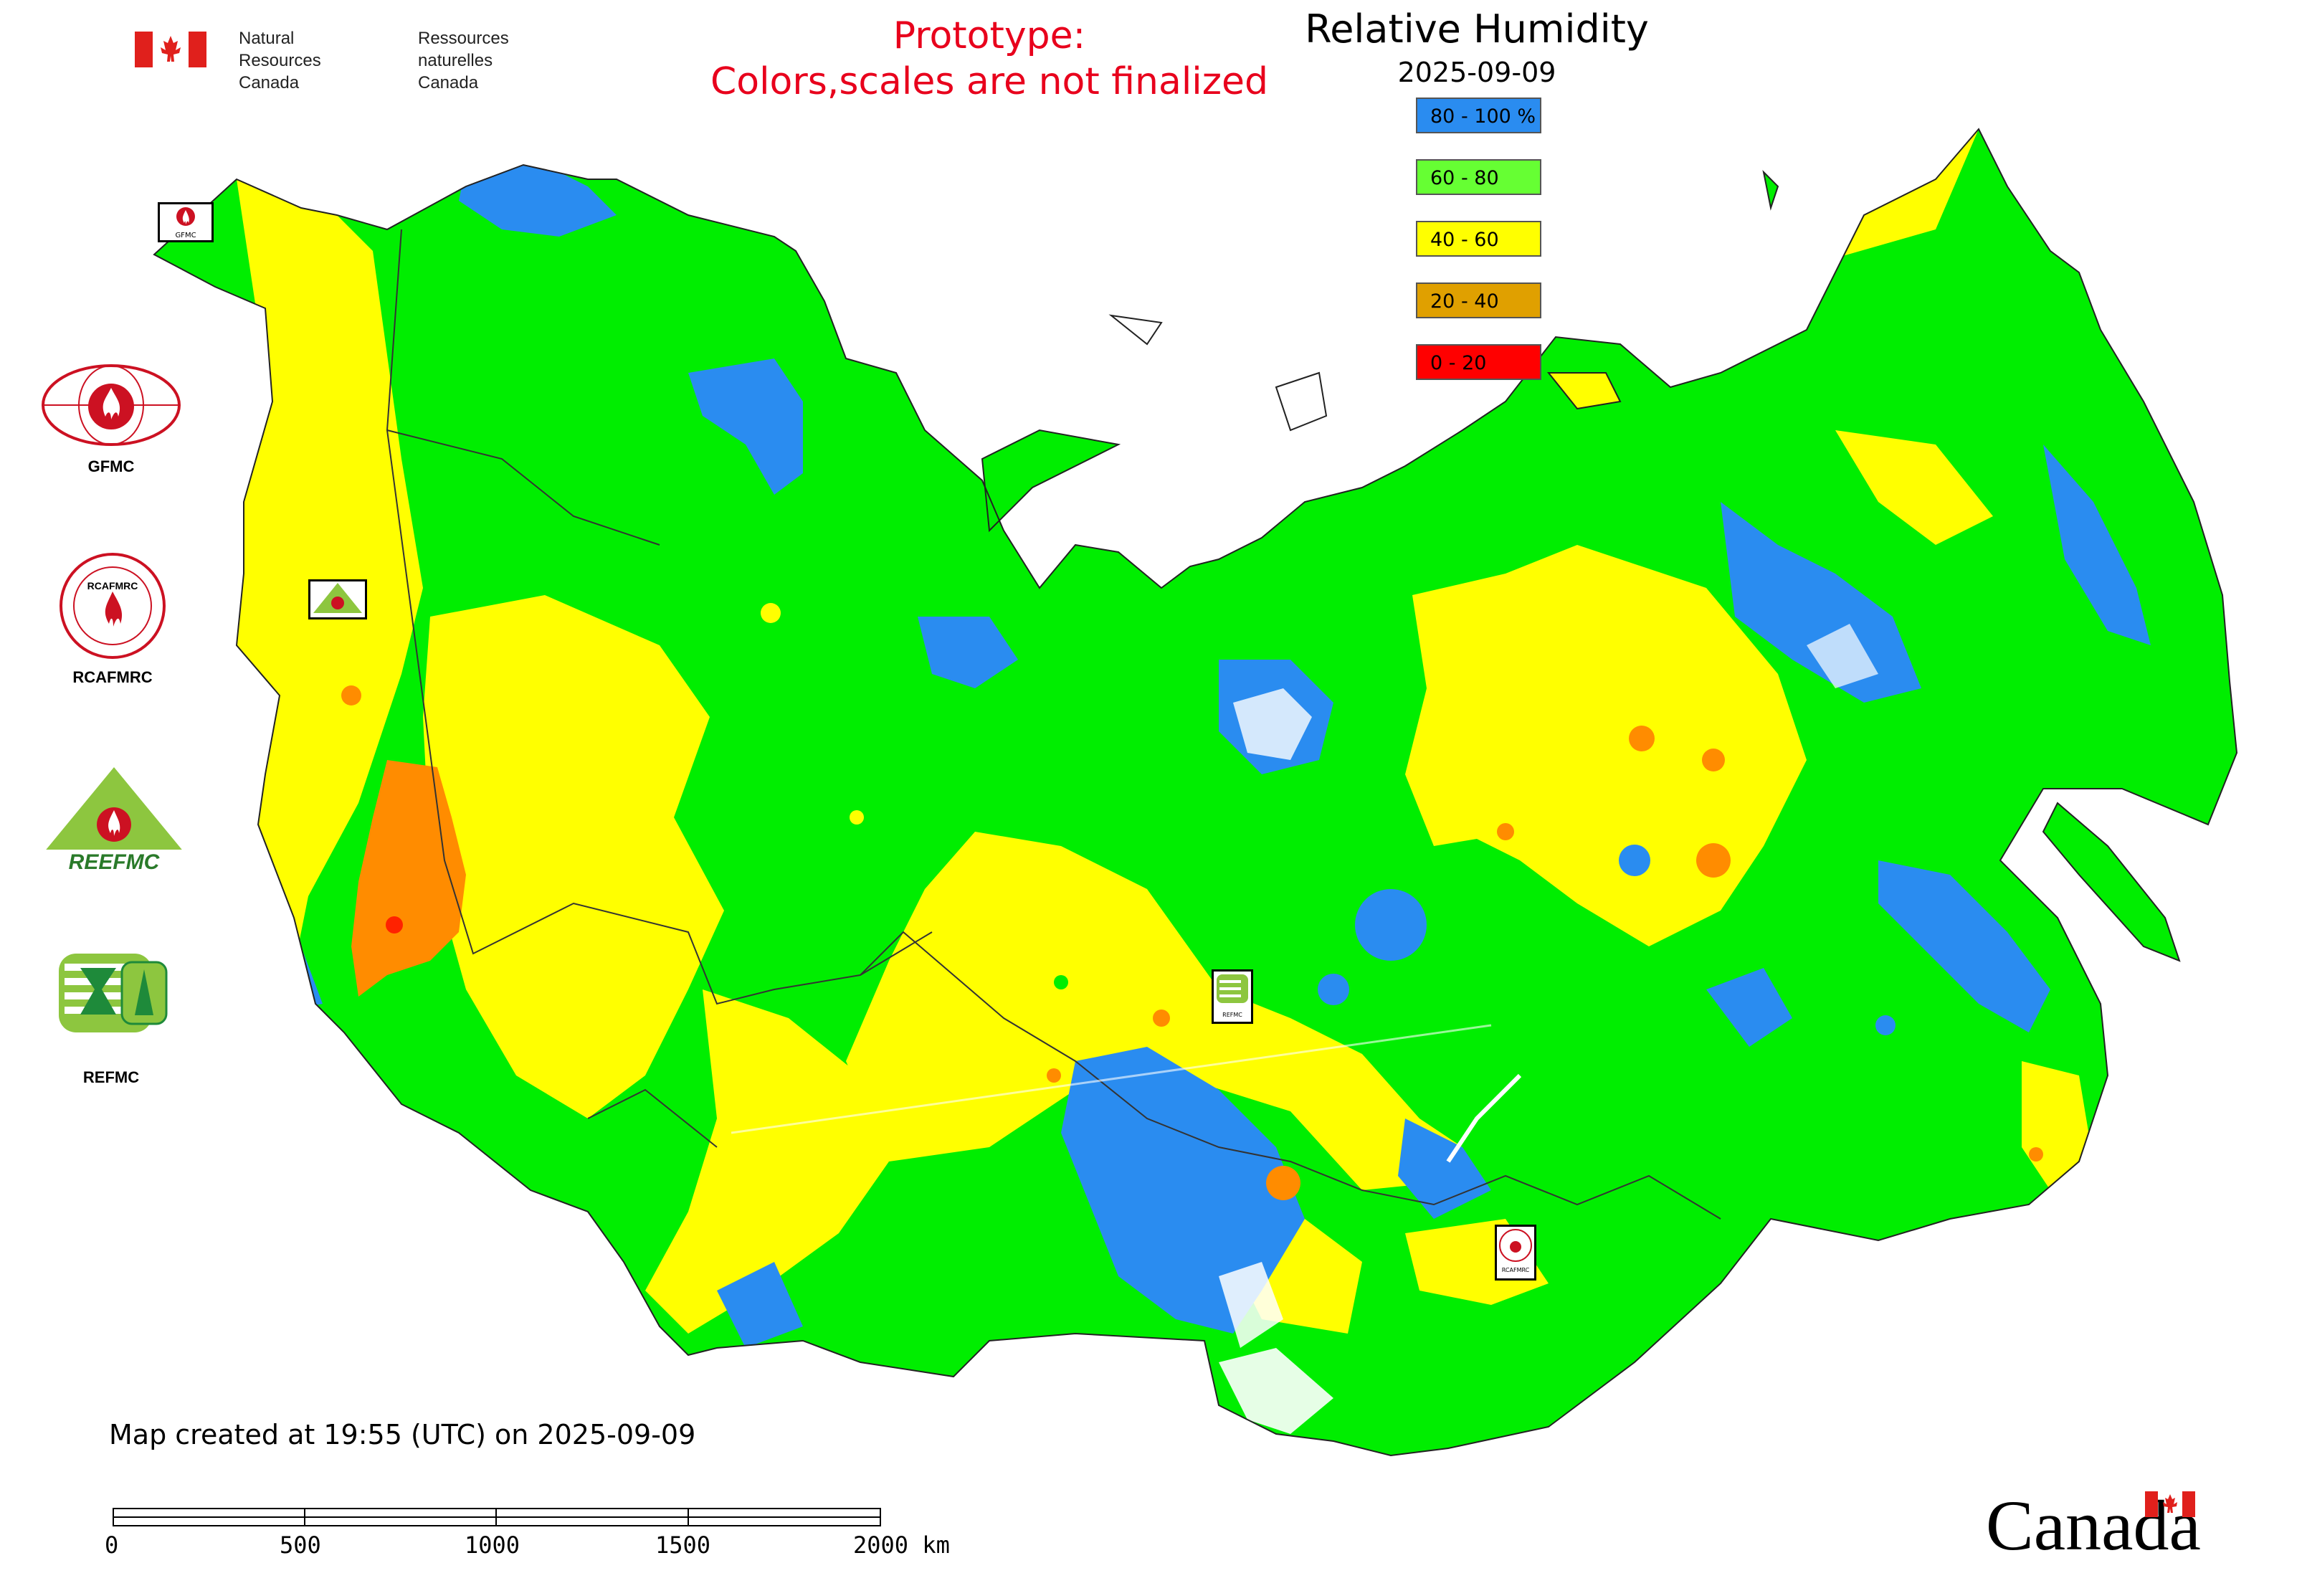 This screenshot has width=2302, height=1596. What do you see at coordinates (1477, 29) in the screenshot?
I see `legend-title: Relative Humidity` at bounding box center [1477, 29].